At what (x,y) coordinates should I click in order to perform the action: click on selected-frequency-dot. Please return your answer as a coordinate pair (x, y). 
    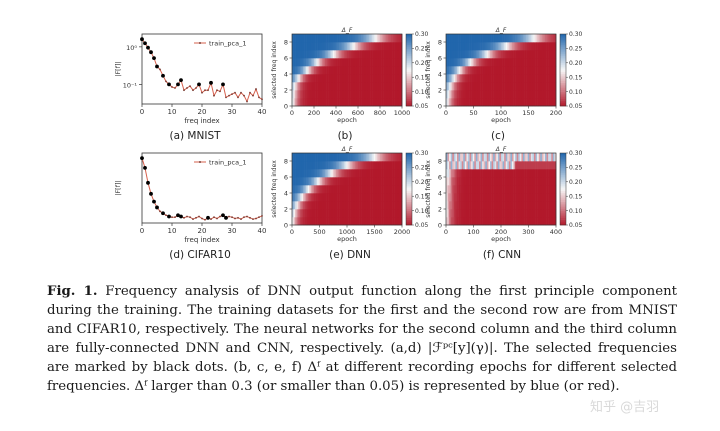
    Looking at the image, I should click on (148, 47).